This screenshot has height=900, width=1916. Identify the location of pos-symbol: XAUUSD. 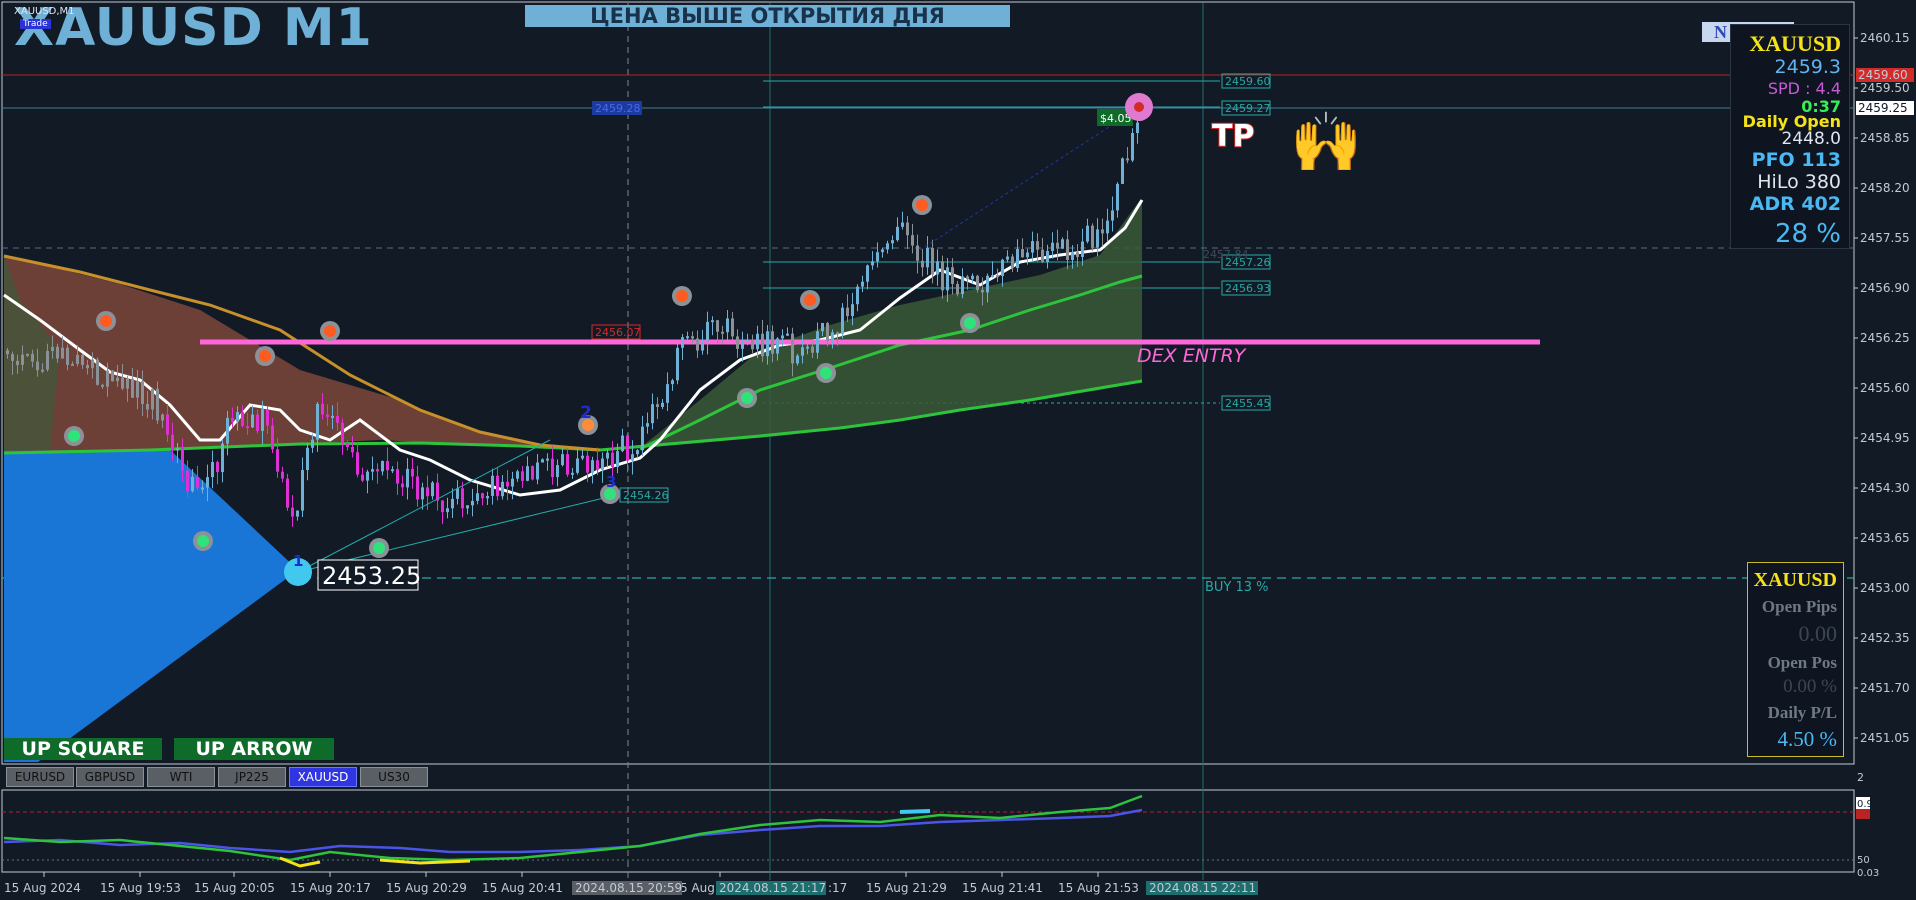
(1795, 580).